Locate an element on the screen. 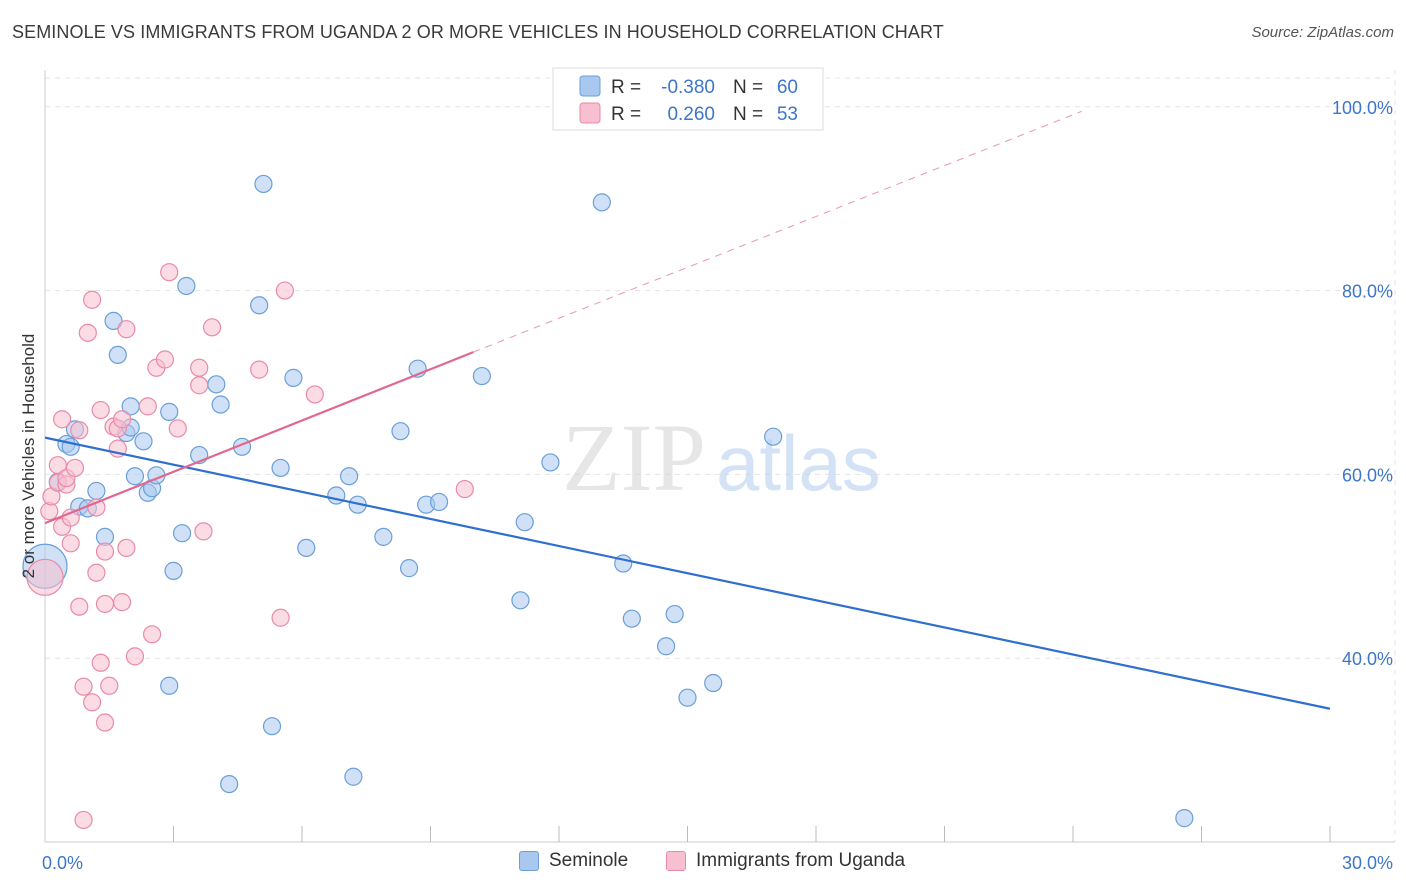 The image size is (1406, 892). legend-r-value: 0.260 is located at coordinates (691, 114).